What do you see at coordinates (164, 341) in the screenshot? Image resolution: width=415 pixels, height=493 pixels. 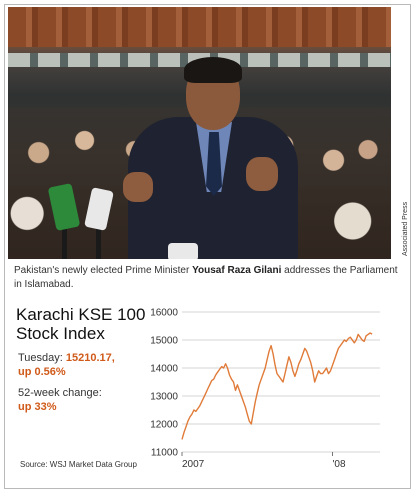 I see `y-tick-label: 15000` at bounding box center [164, 341].